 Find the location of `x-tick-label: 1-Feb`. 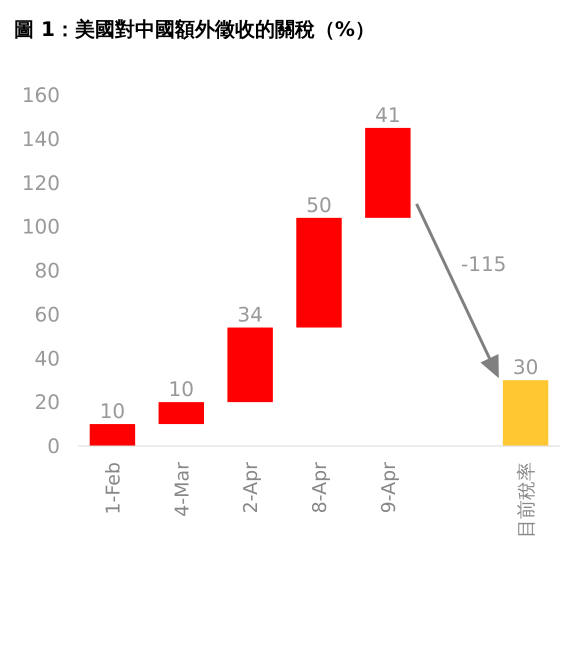

x-tick-label: 1-Feb is located at coordinates (113, 488).